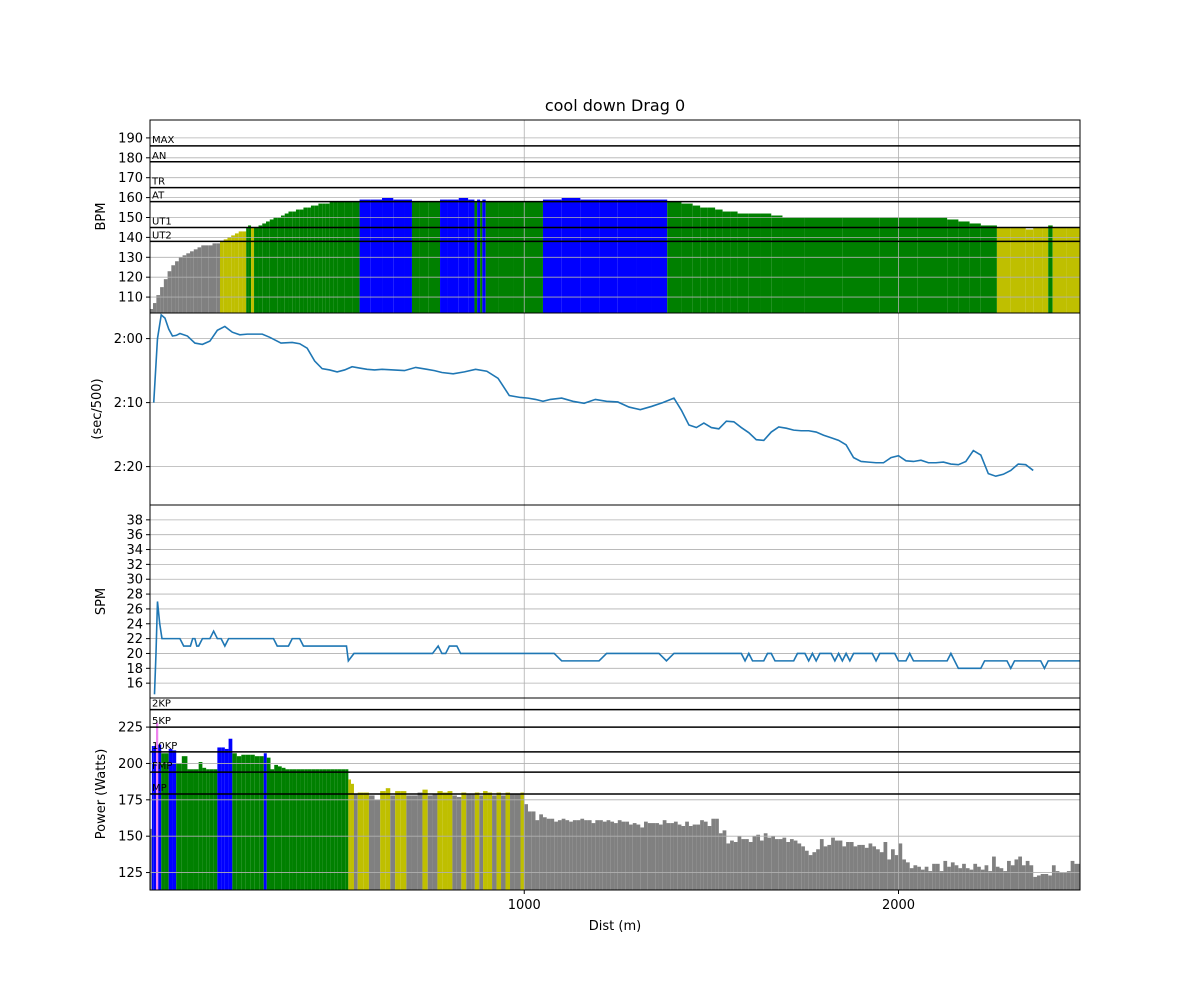 This screenshot has width=1200, height=1000. I want to click on y-tick-label: 200, so click(130, 764).